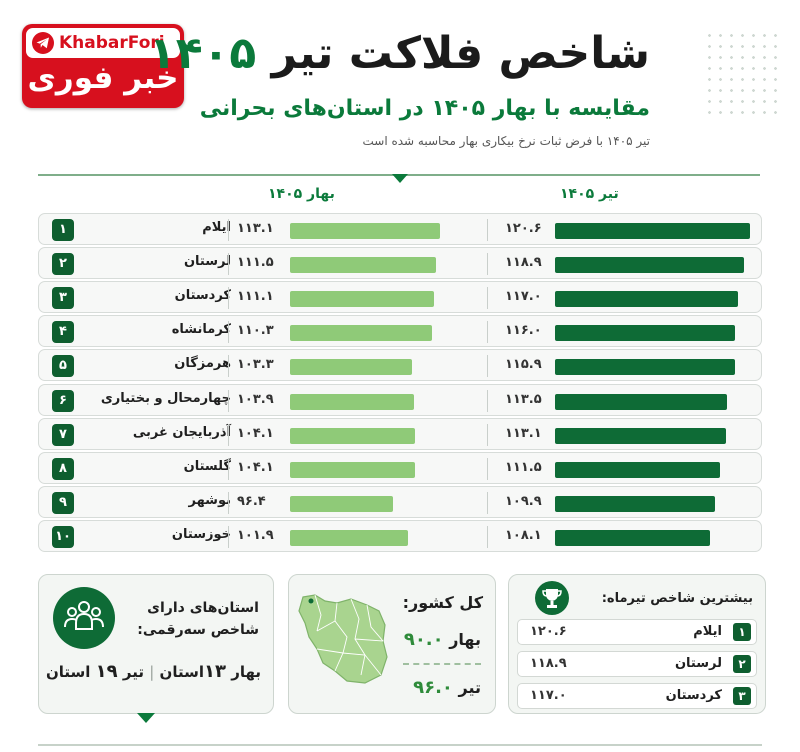 The width and height of the screenshot is (800, 752). Describe the element at coordinates (301, 194) in the screenshot. I see `column-header-bahar: بهار ۱۴۰۵` at that location.